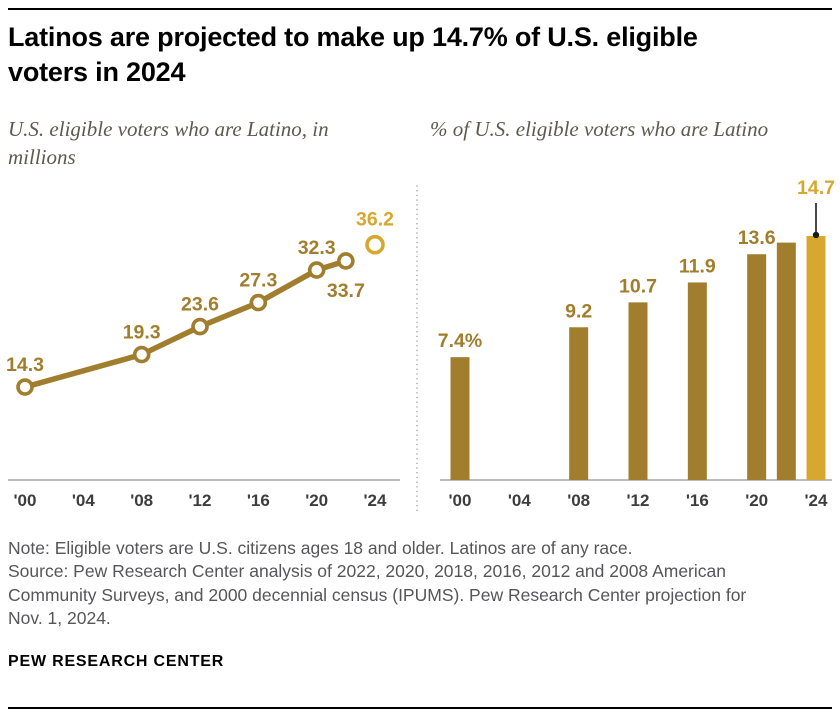 The width and height of the screenshot is (840, 716). What do you see at coordinates (317, 248) in the screenshot?
I see `value-label: 32.3` at bounding box center [317, 248].